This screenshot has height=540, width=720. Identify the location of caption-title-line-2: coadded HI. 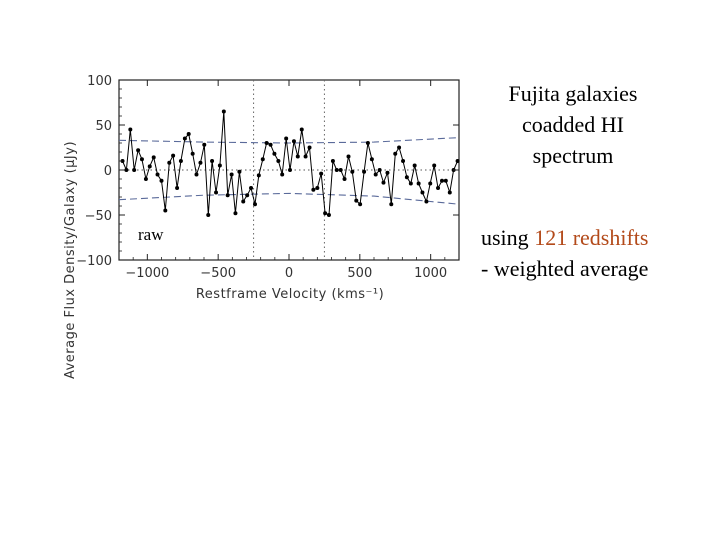
(572, 124).